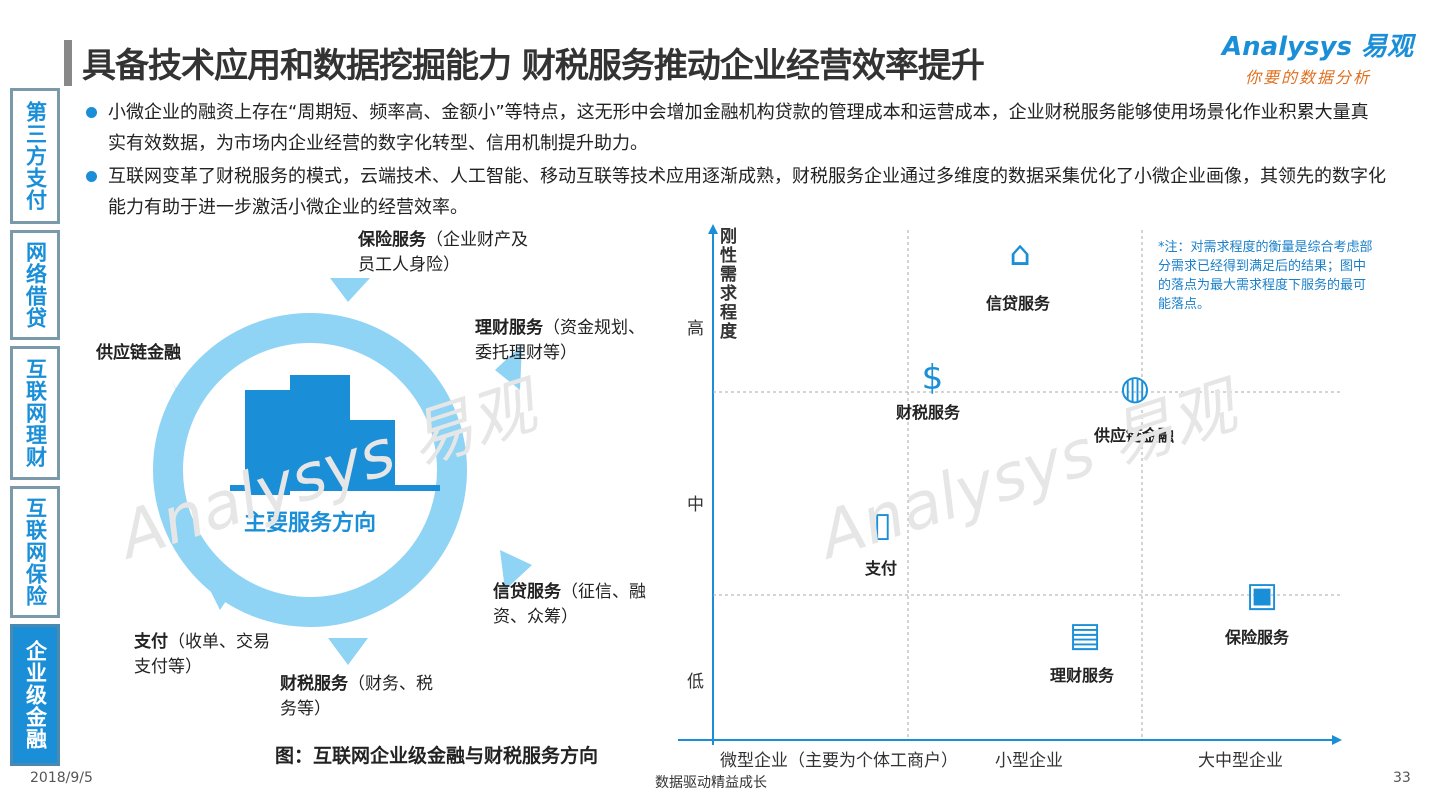 This screenshot has height=810, width=1440. What do you see at coordinates (1020, 254) in the screenshot?
I see `house-hand-icon: ⌂` at bounding box center [1020, 254].